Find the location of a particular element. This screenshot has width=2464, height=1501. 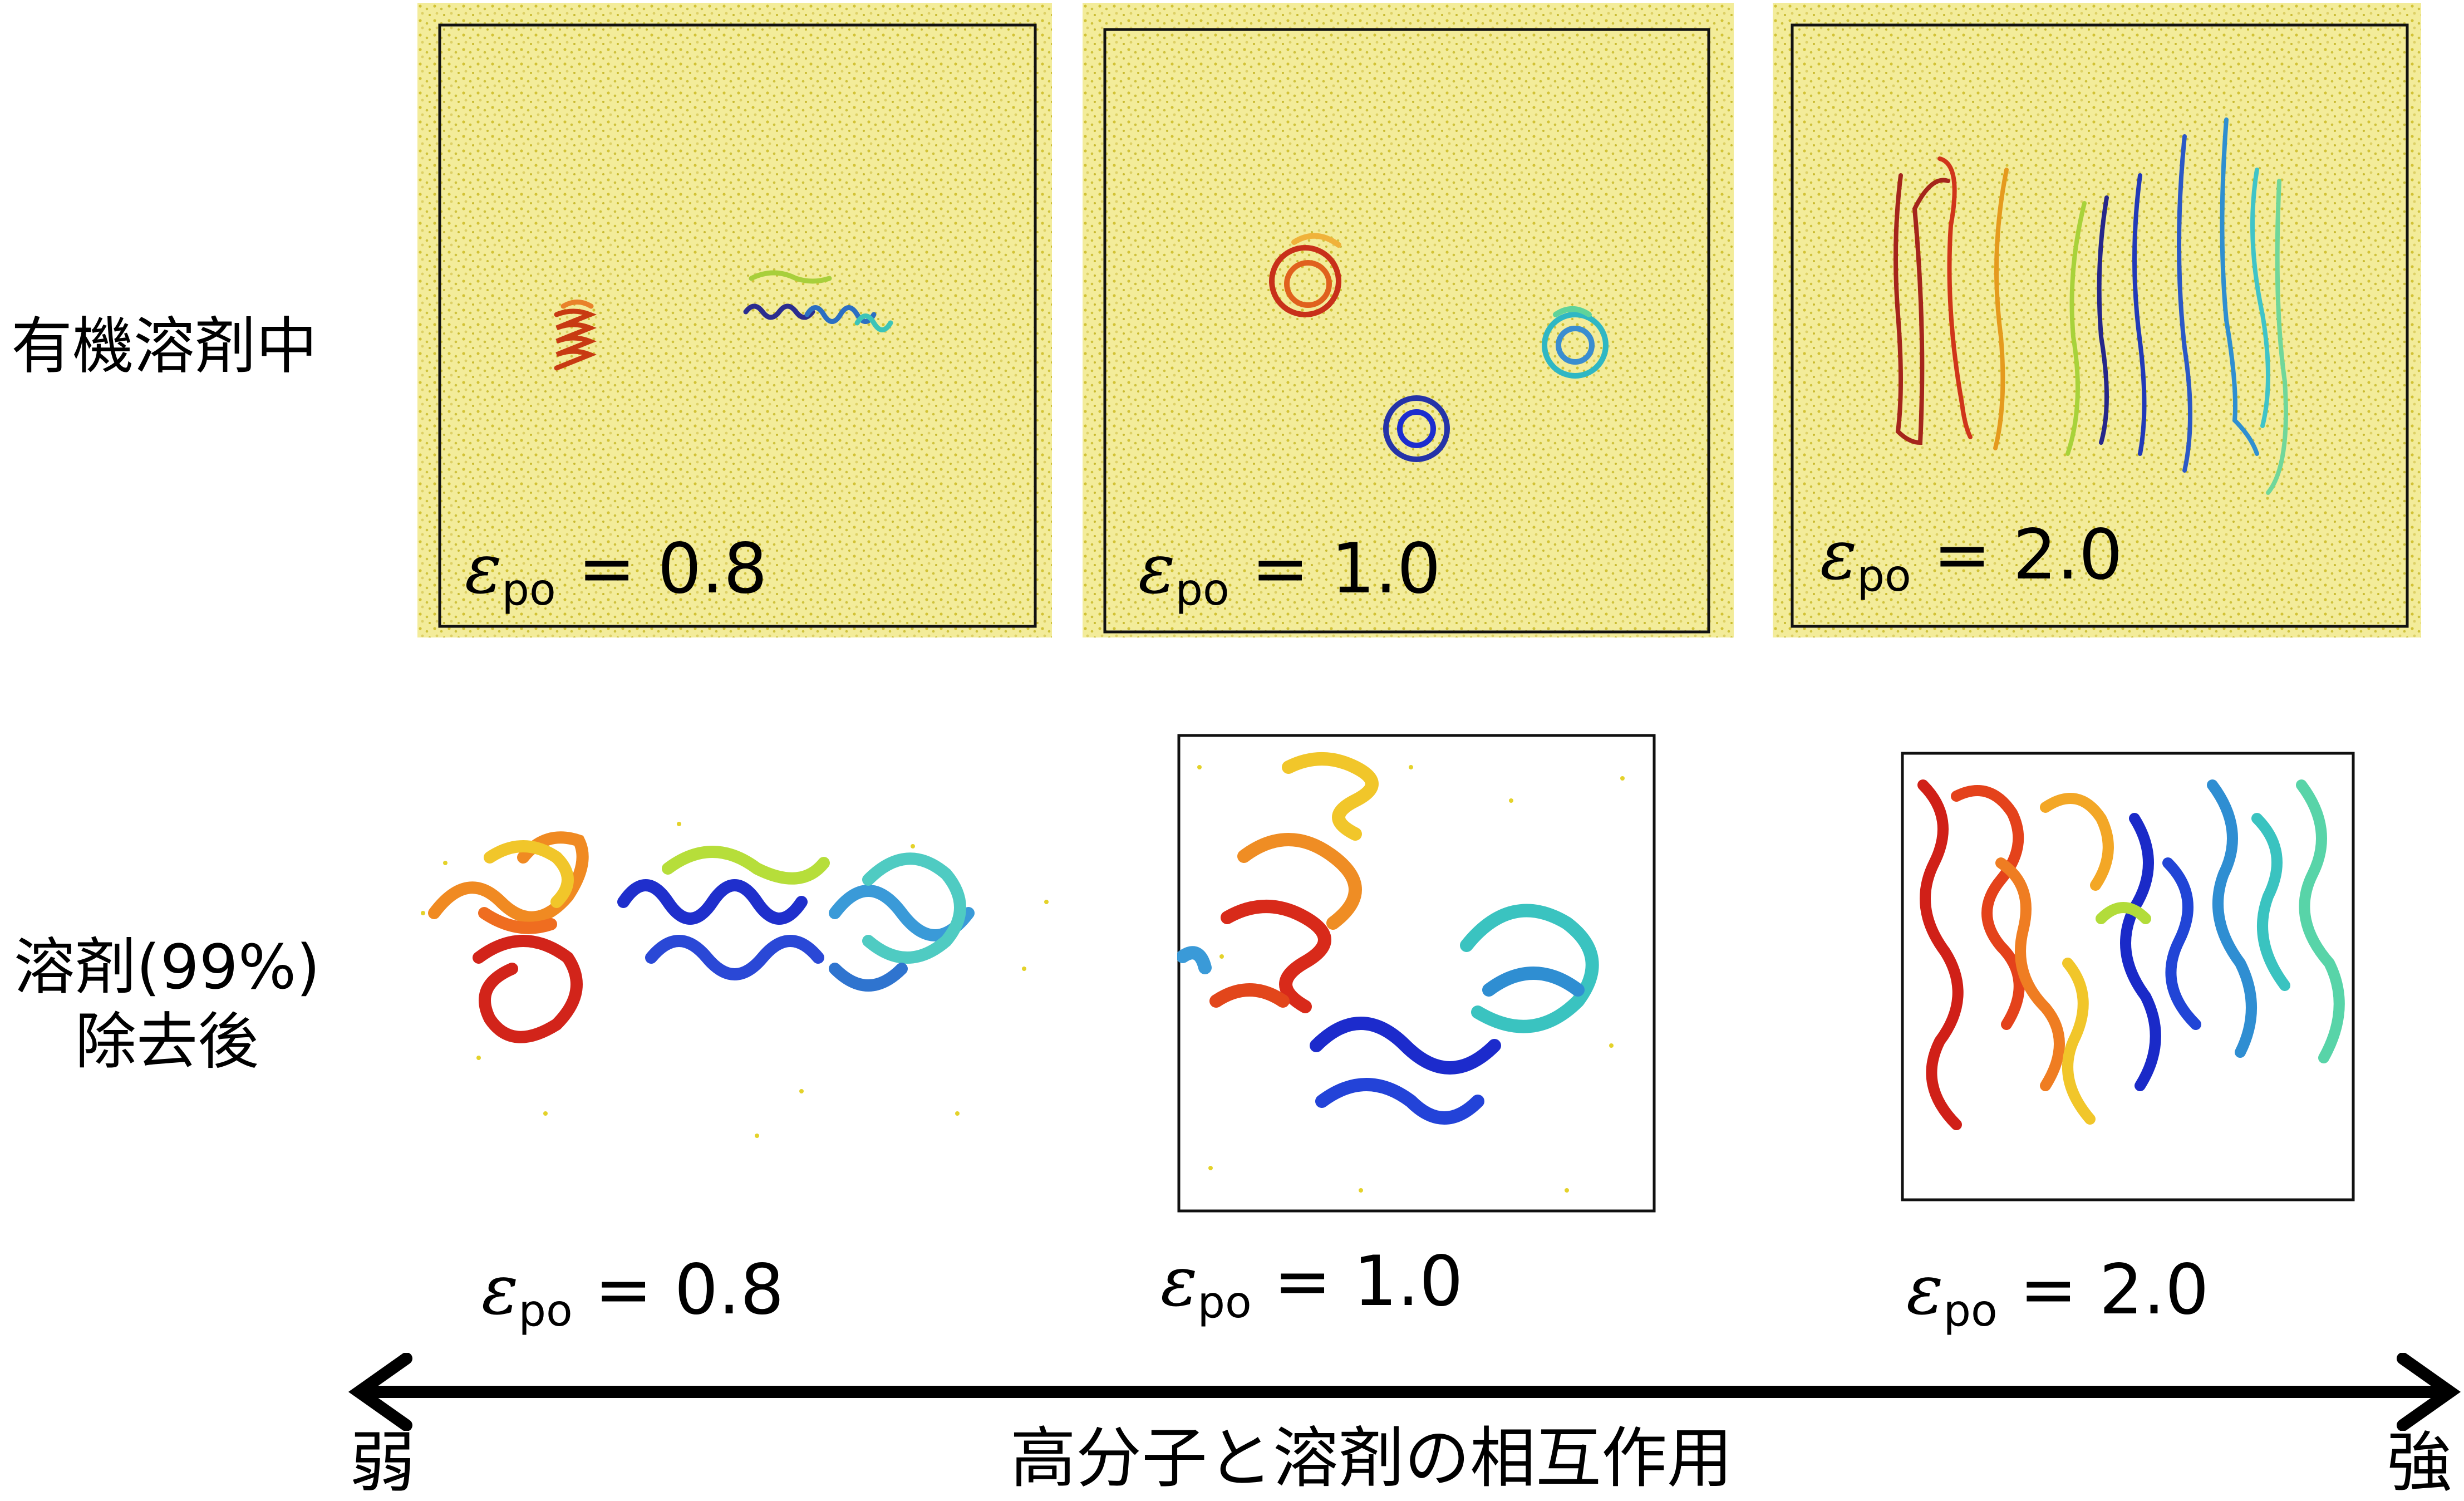

top-epsilon-label-3: εpo = 2.0 is located at coordinates (1971, 559).